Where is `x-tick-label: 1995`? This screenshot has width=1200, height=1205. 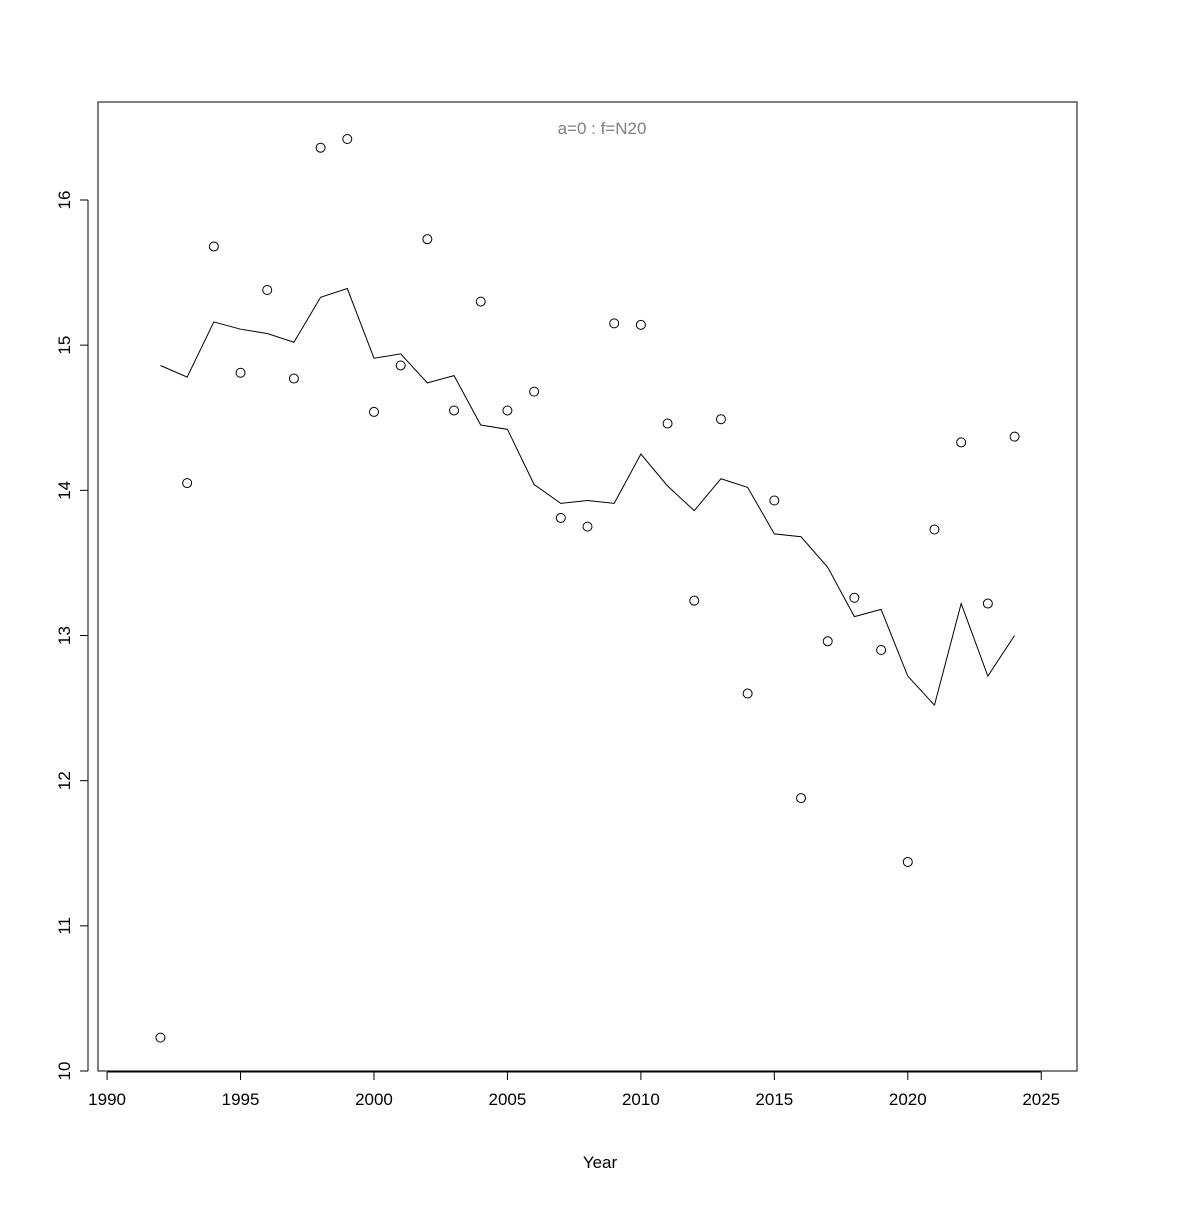
x-tick-label: 1995 is located at coordinates (241, 1099).